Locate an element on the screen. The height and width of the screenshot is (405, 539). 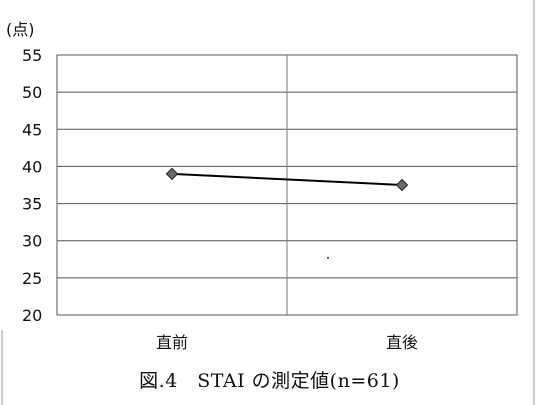
y-tick-40: 40 is located at coordinates (32, 166).